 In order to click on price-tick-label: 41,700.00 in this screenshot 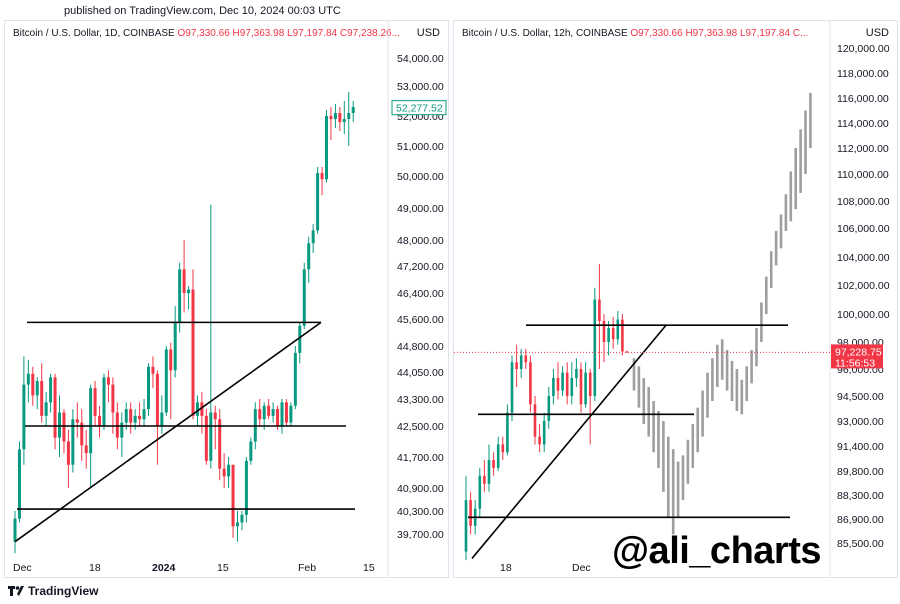, I will do `click(420, 458)`.